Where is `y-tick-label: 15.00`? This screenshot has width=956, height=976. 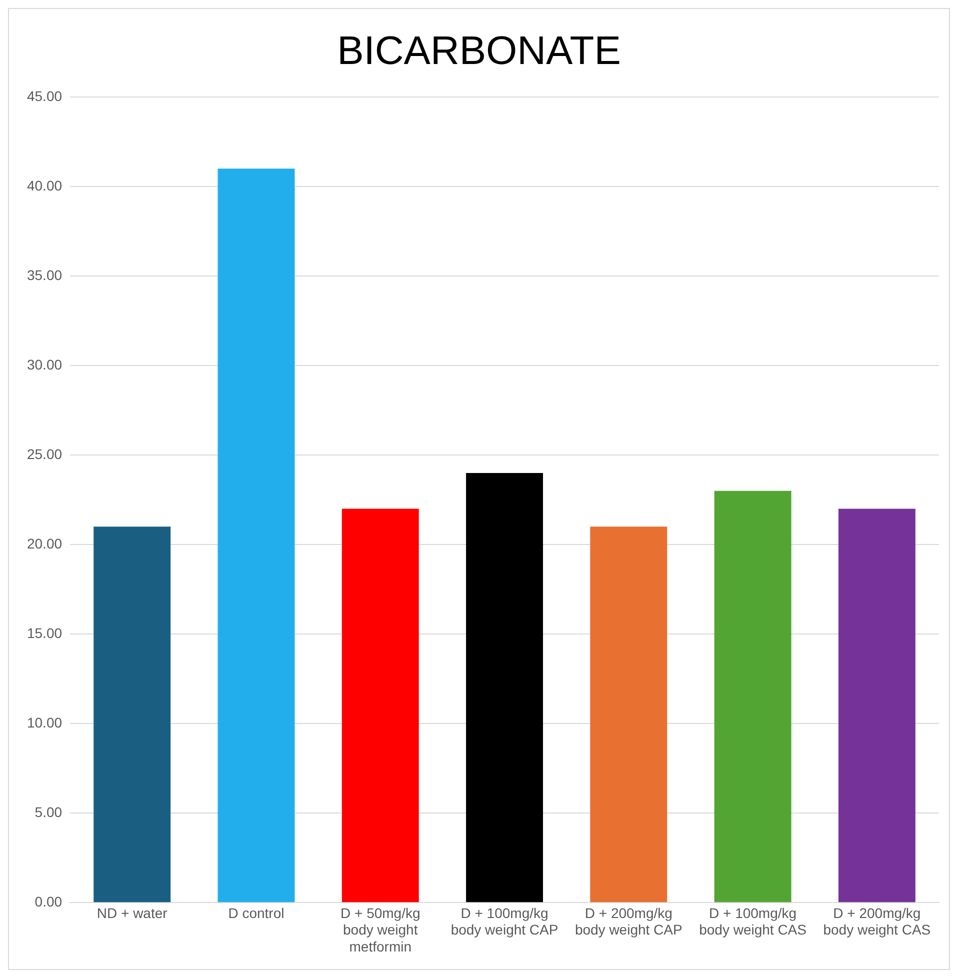
y-tick-label: 15.00 is located at coordinates (44, 632).